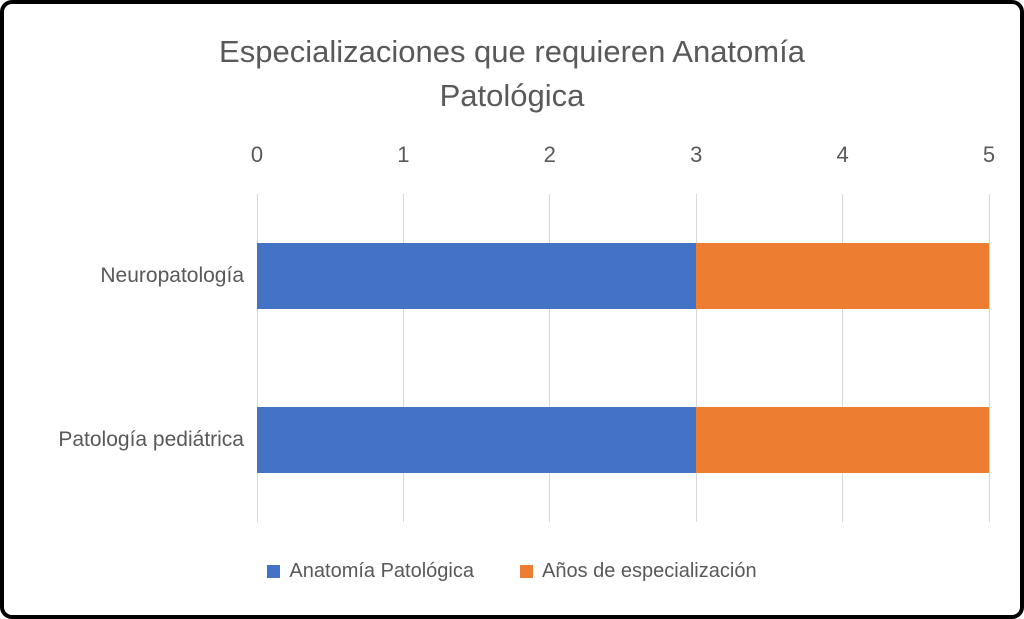 The width and height of the screenshot is (1024, 619). I want to click on category-labels: Neuropatología Patología pediátrica, so click(132, 358).